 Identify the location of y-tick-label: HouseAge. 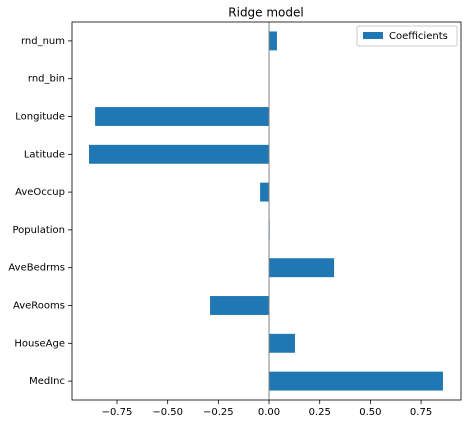
(39, 343).